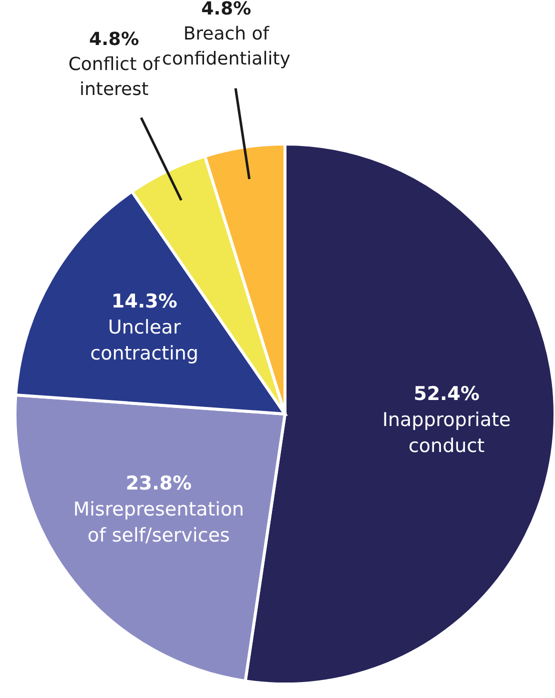 The width and height of the screenshot is (555, 698). Describe the element at coordinates (144, 340) in the screenshot. I see `slice-label: Unclear contracting` at that location.